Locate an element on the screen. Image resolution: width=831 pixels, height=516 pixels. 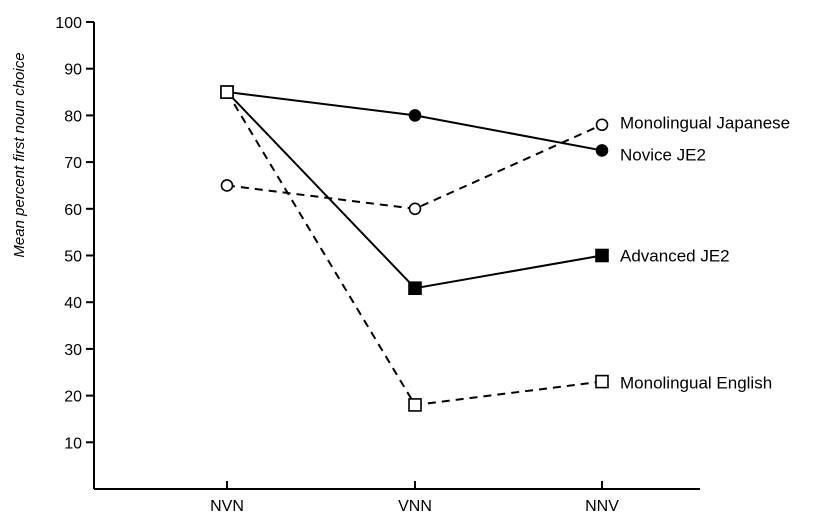
series-label: Monolingual Japanese is located at coordinates (705, 123).